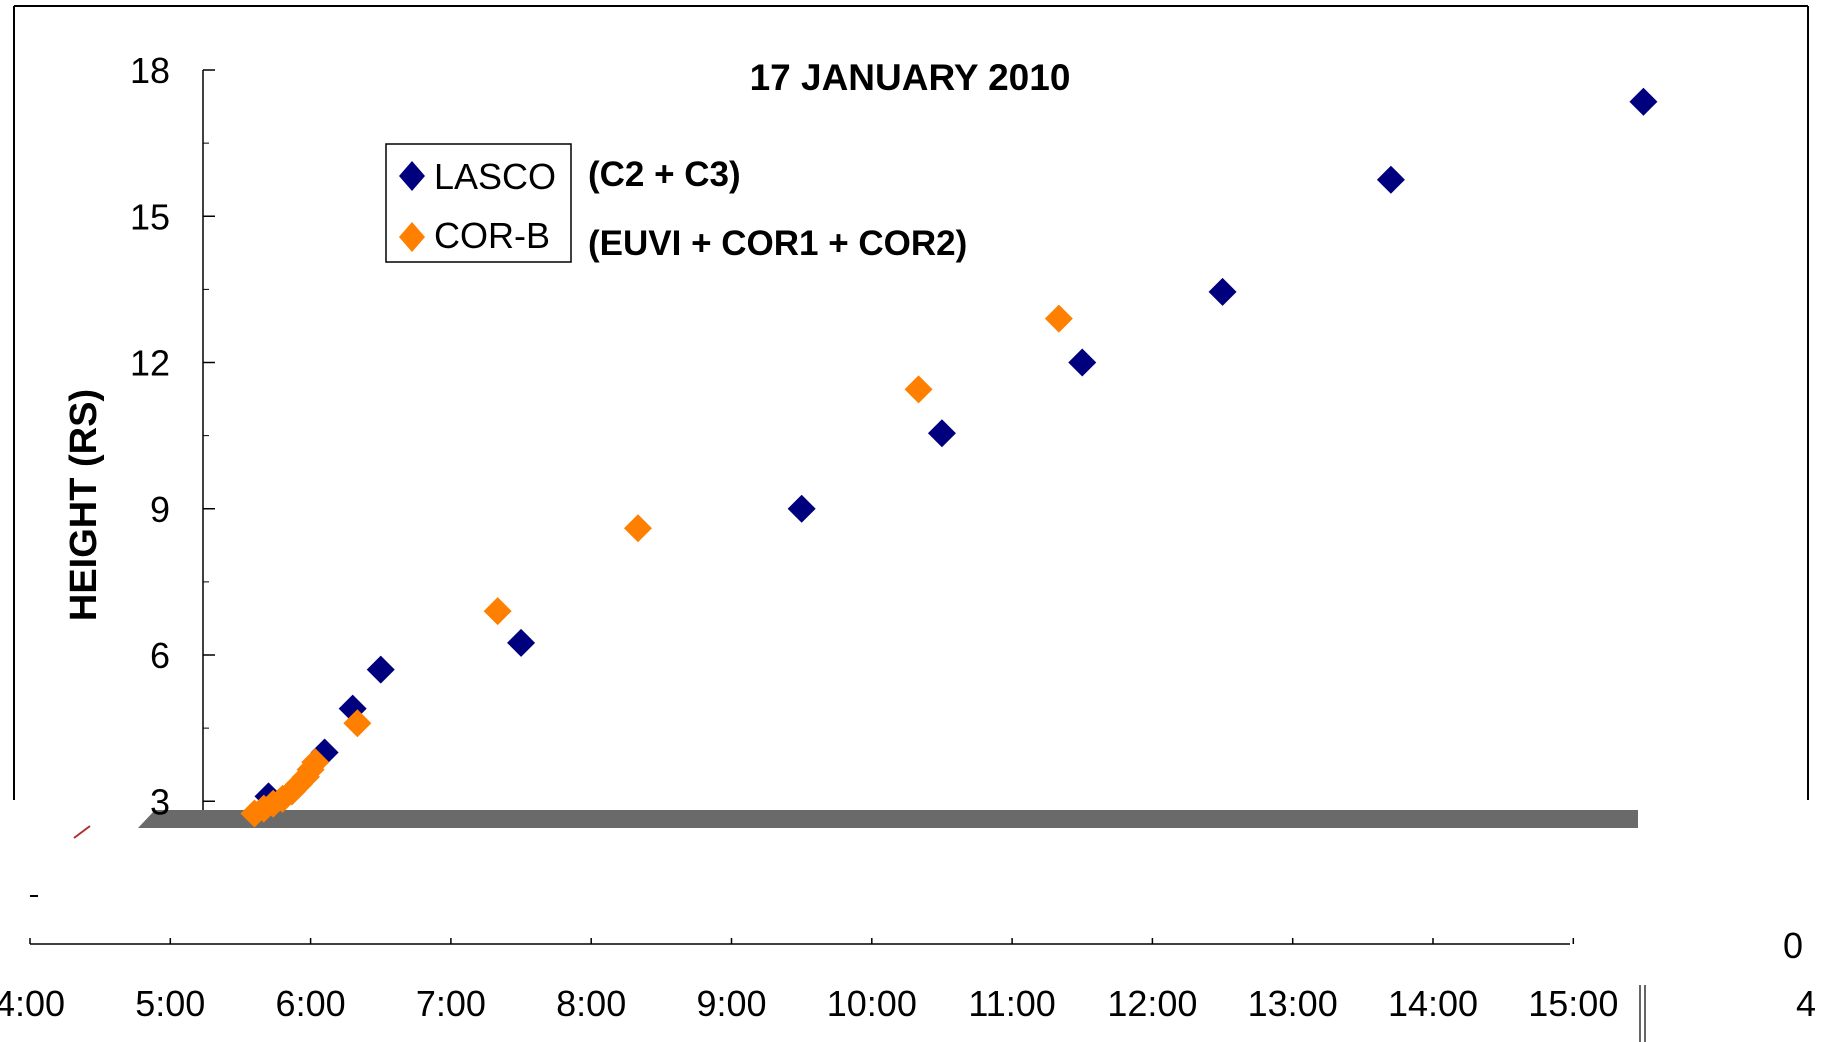 The width and height of the screenshot is (1821, 1042). I want to click on y-axis-ticks: 3 6 9 12 15 18, so click(172, 436).